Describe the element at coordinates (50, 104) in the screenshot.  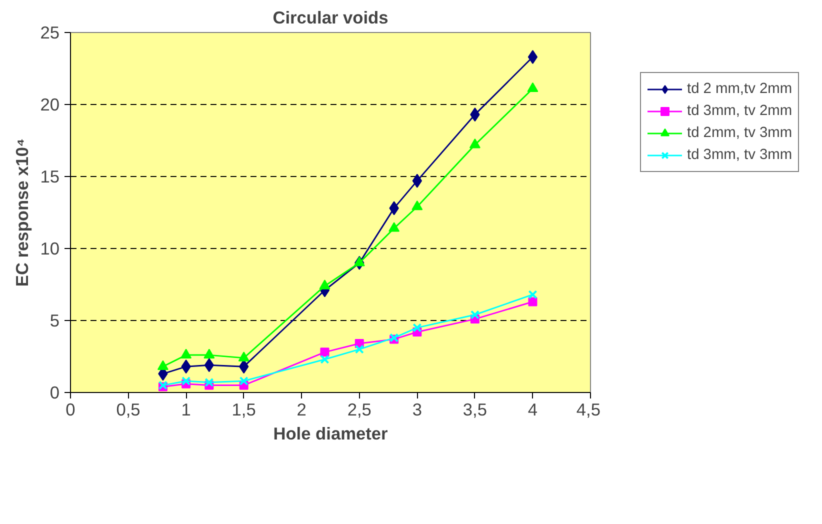
I see `y-tick-label: 20` at that location.